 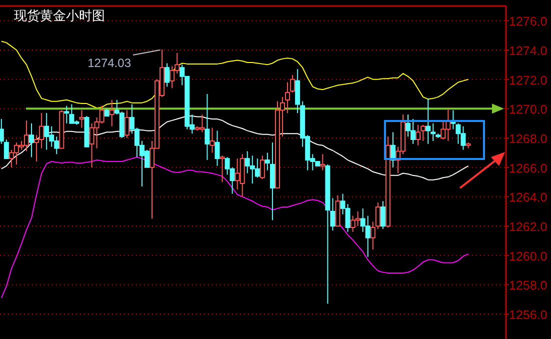 I want to click on y-tick-label: 1262.0, so click(x=528, y=227).